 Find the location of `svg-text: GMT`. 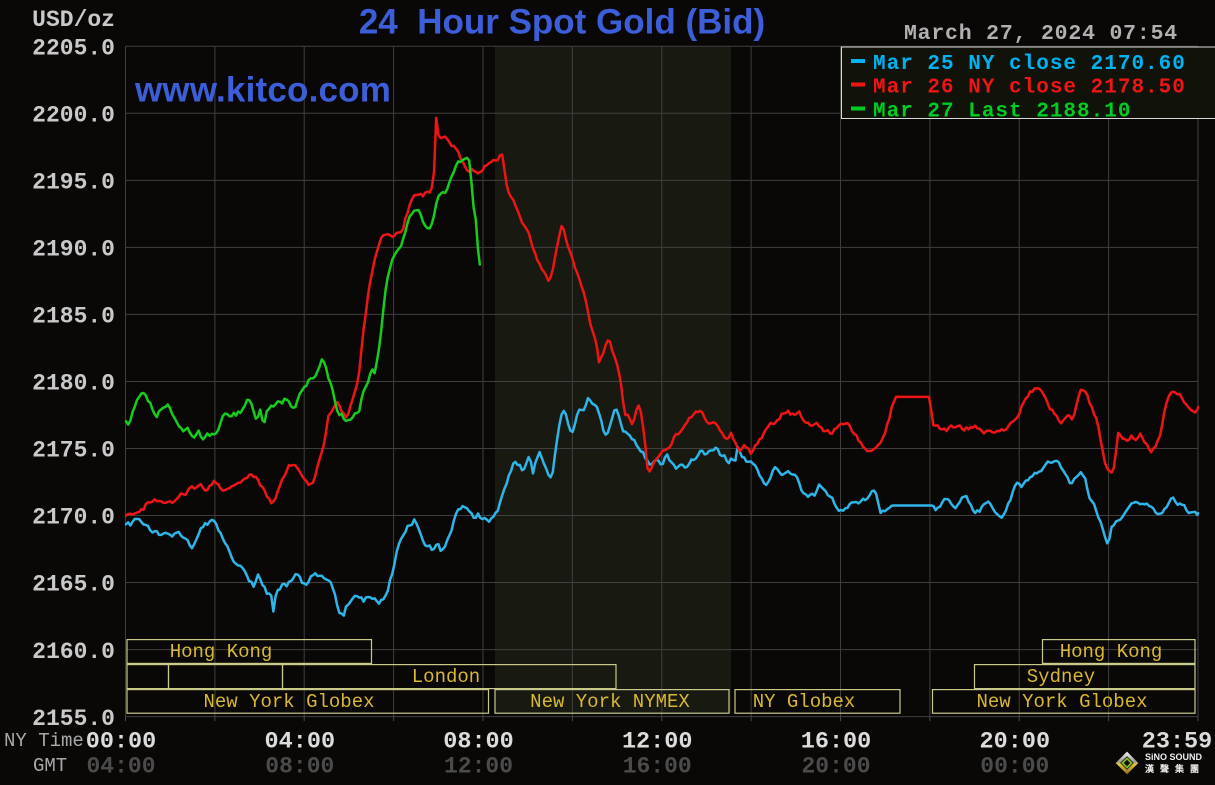

svg-text: GMT is located at coordinates (50, 766).